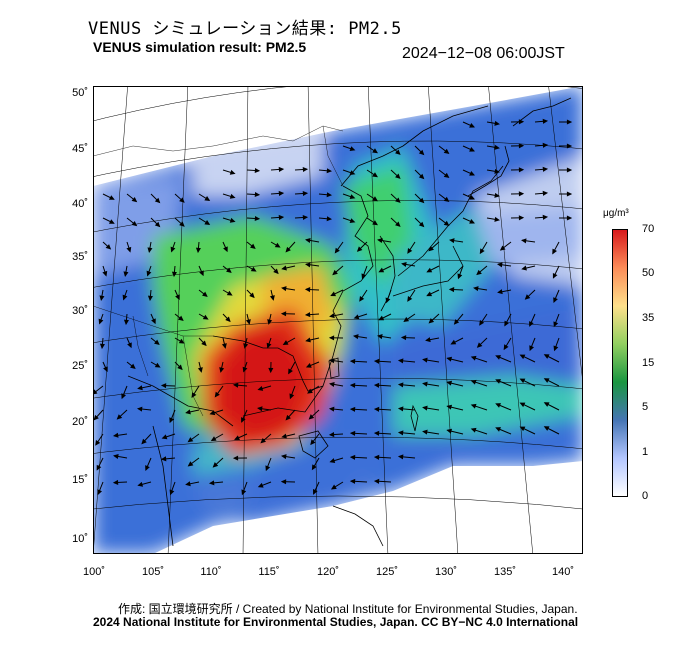 The height and width of the screenshot is (649, 700). What do you see at coordinates (200, 47) in the screenshot?
I see `title-english: VENUS simulation result: PM2.5` at bounding box center [200, 47].